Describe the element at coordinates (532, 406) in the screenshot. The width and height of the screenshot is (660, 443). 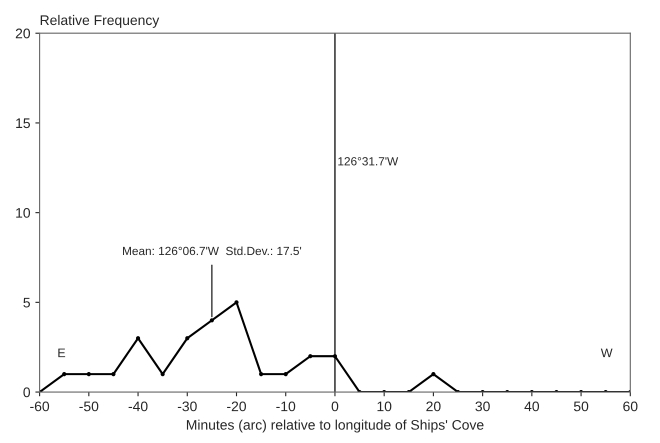
I see `x-tick-label: 40` at that location.